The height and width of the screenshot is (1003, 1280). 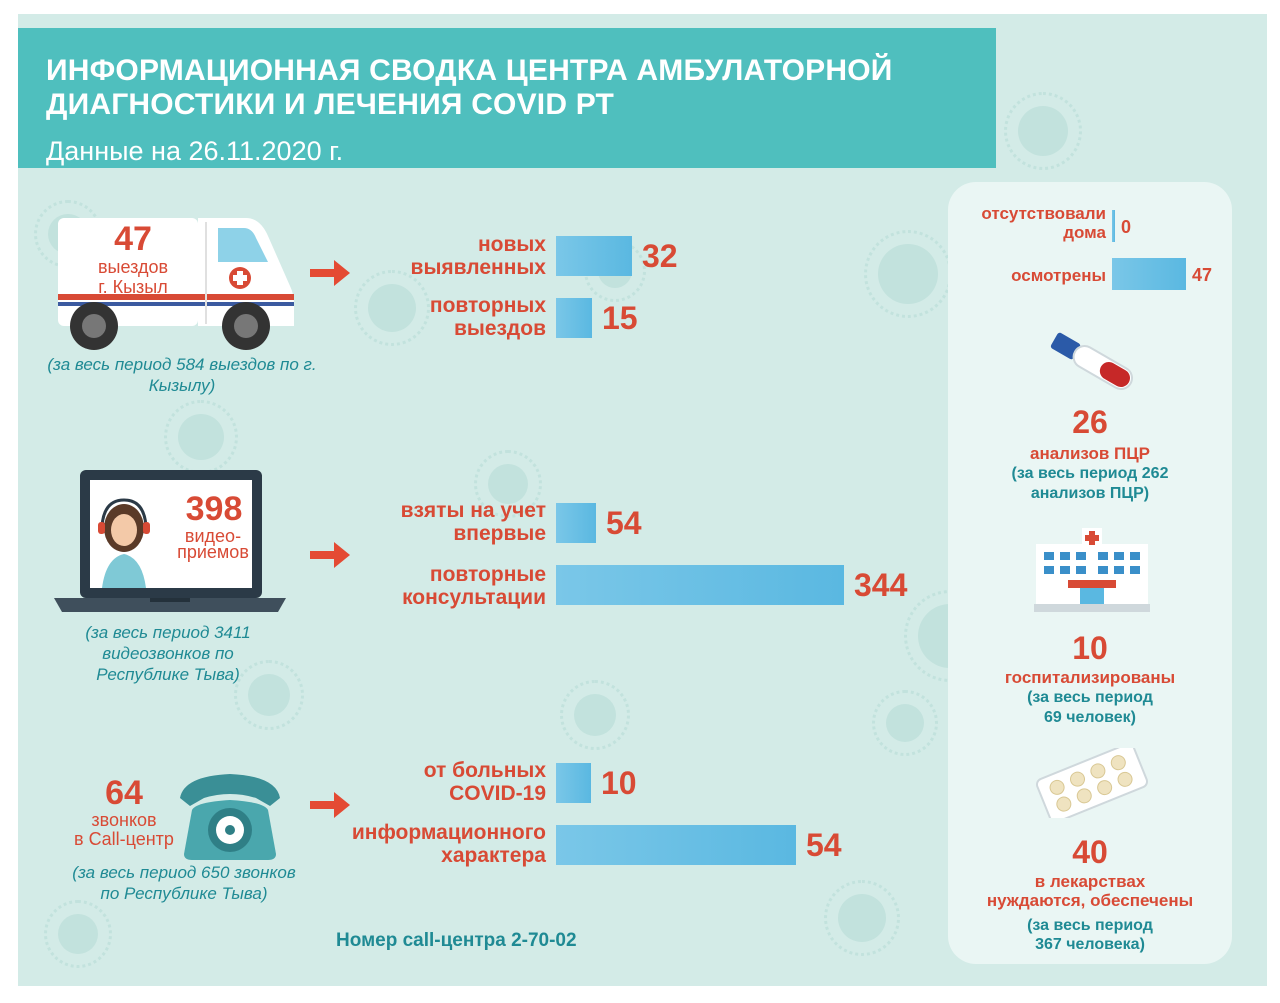 What do you see at coordinates (1090, 881) in the screenshot?
I see `medicine-label-1: в лекарствах` at bounding box center [1090, 881].